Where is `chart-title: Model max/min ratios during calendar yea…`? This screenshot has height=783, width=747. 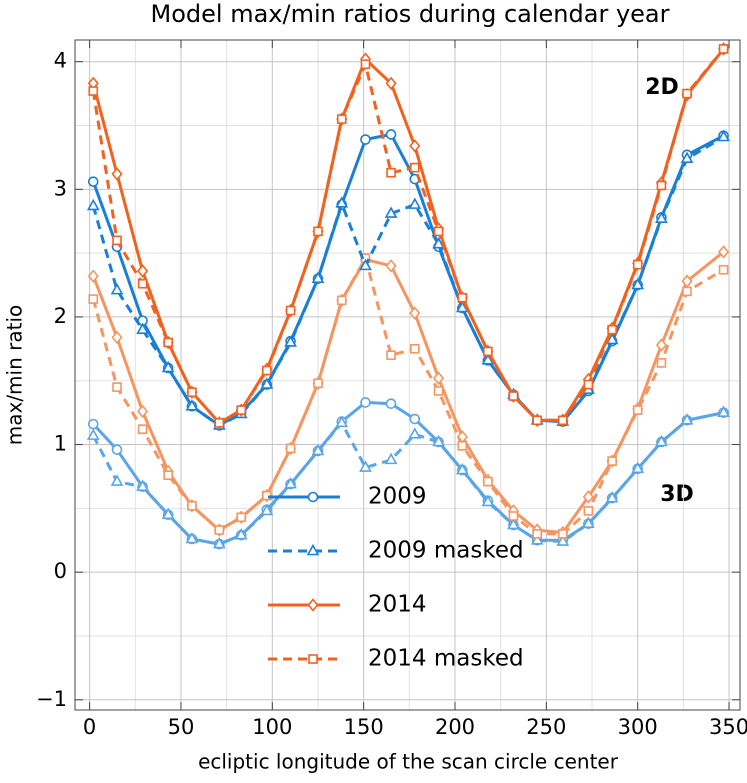
chart-title: Model max/min ratios during calendar yea… is located at coordinates (410, 14).